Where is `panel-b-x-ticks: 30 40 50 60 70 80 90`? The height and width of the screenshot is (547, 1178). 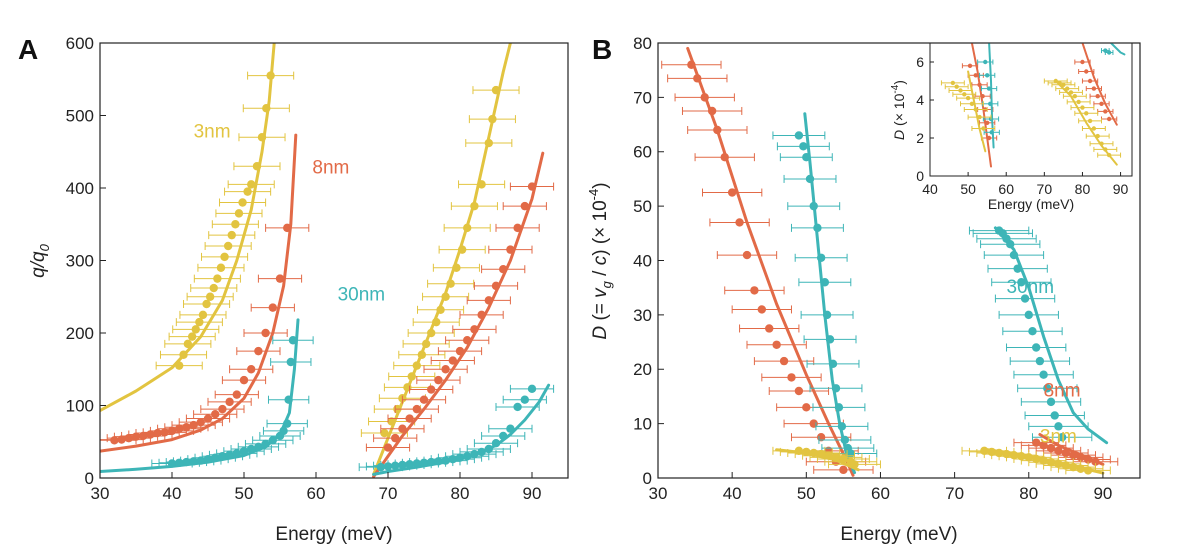
panel-b-x-ticks: 30 40 50 60 70 80 90 is located at coordinates (880, 487).